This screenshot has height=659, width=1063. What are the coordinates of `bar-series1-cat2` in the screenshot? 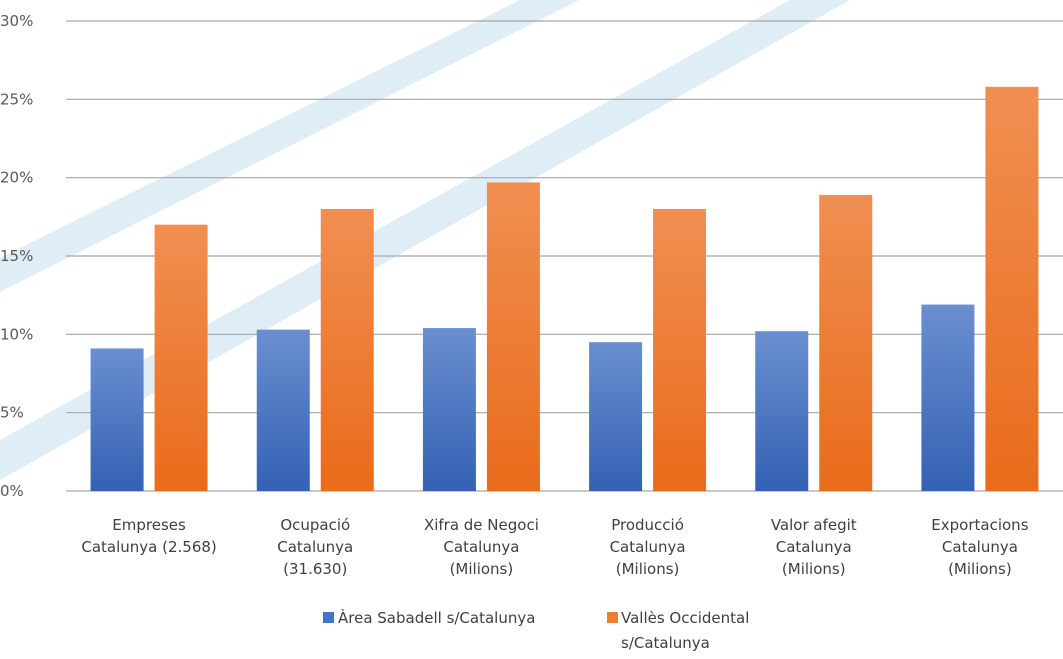 It's located at (513, 336).